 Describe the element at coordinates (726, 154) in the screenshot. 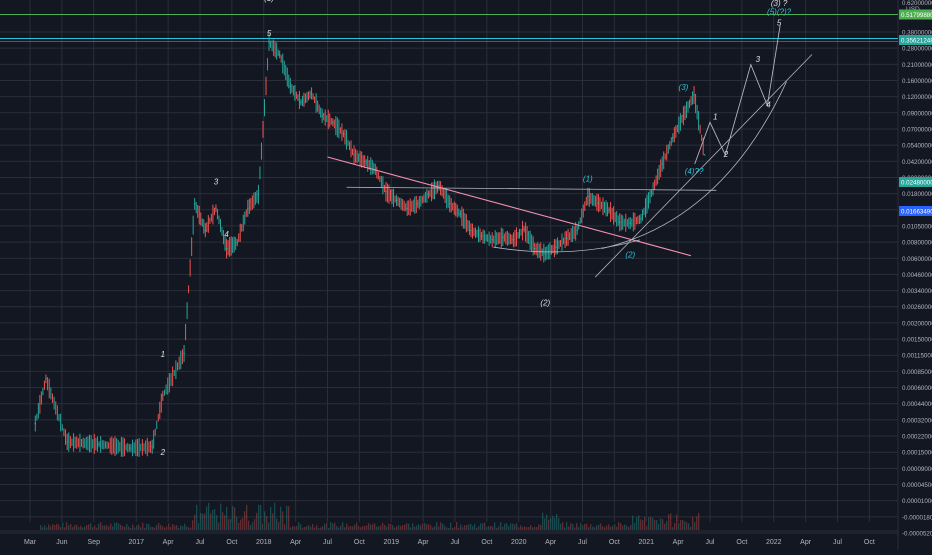

I see `wave-label: 2` at that location.